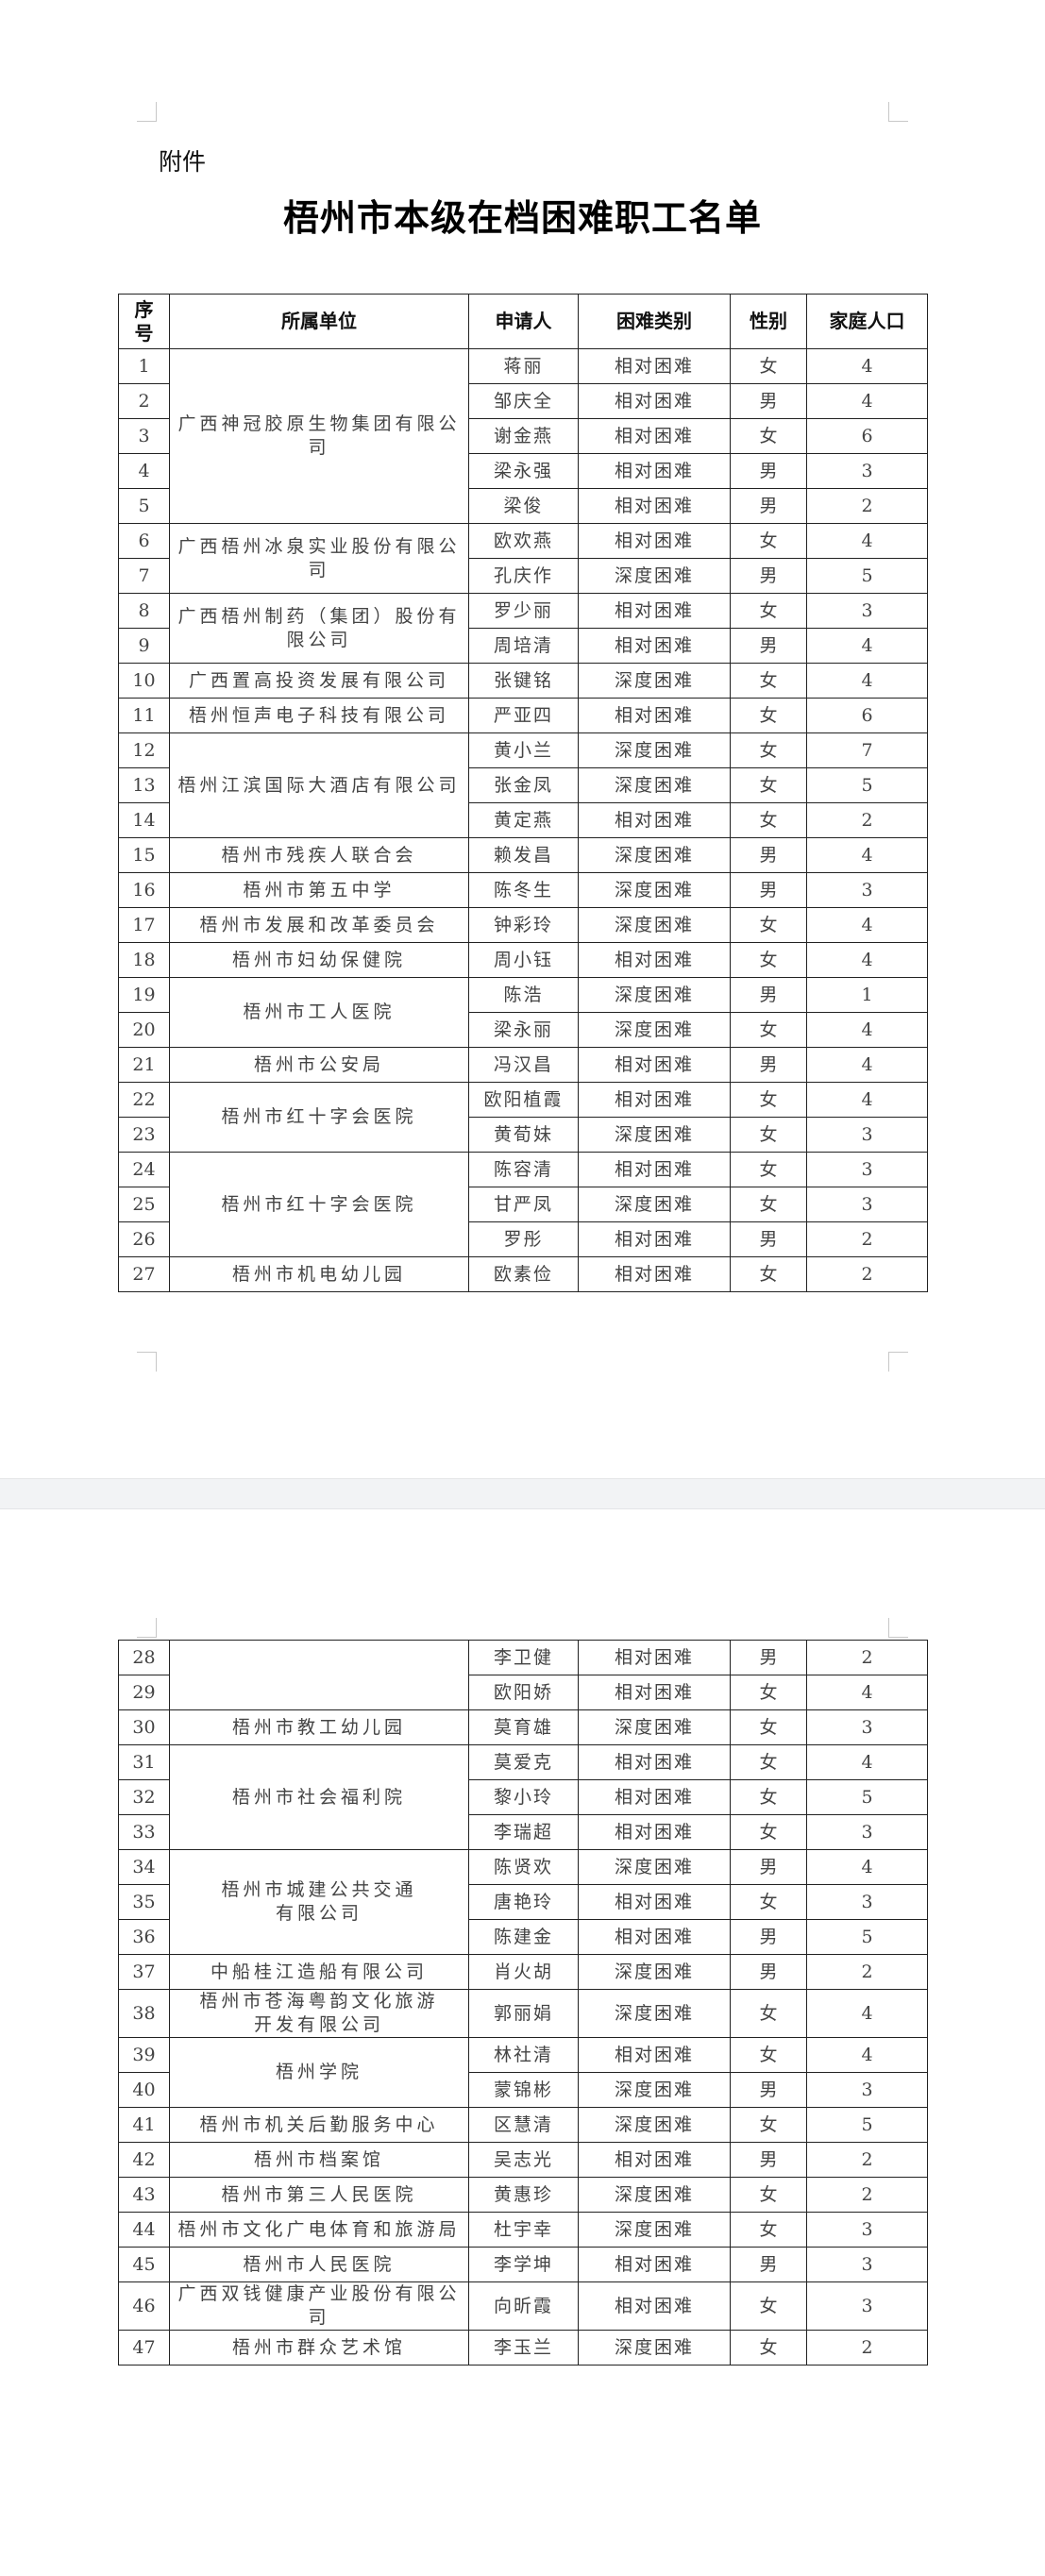 The height and width of the screenshot is (2576, 1045). Describe the element at coordinates (144, 995) in the screenshot. I see `cell-no: 19` at that location.